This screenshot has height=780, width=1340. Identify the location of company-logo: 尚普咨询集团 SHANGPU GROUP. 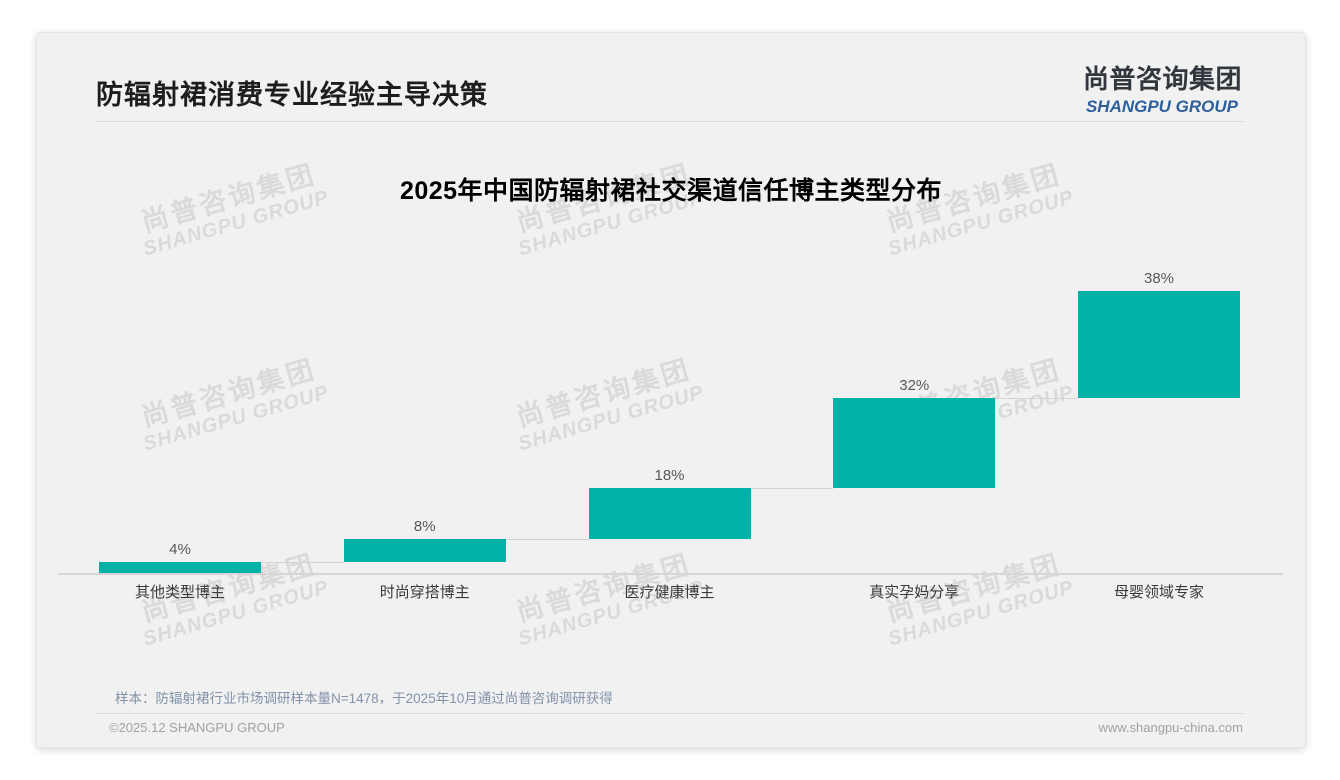
(1163, 88).